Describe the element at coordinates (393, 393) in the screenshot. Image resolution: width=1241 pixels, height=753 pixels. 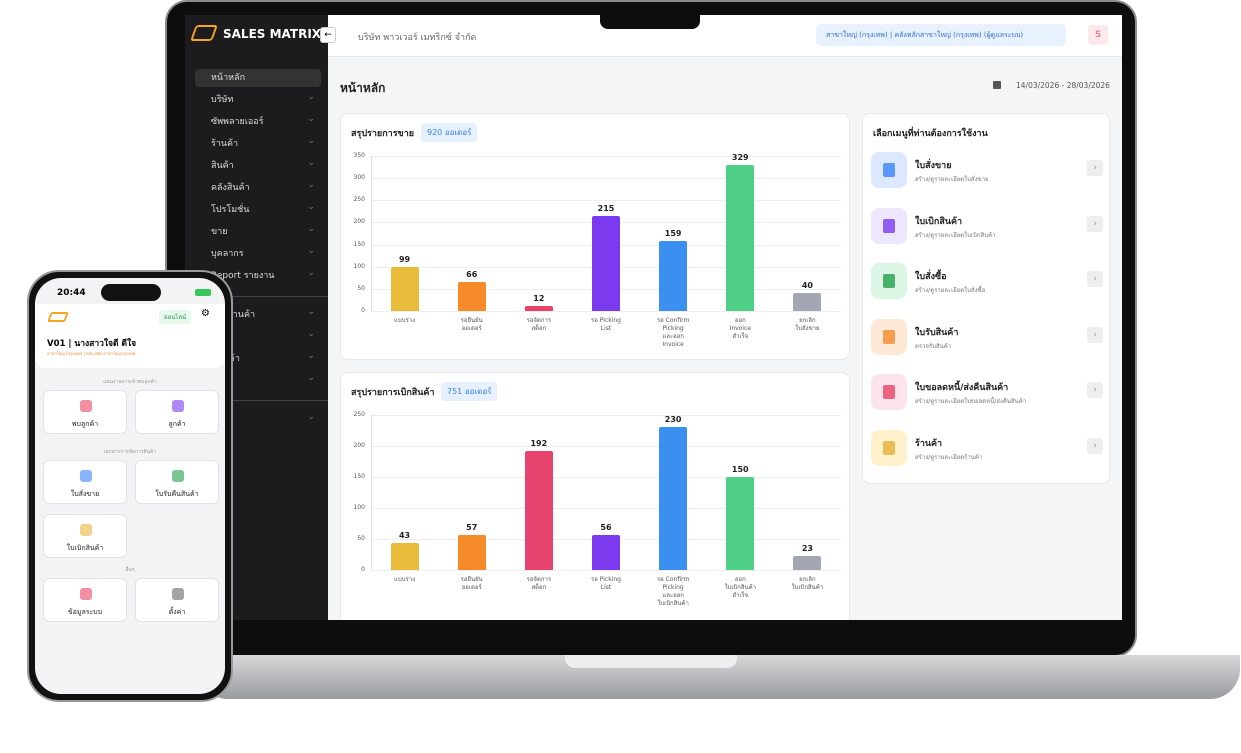
I see `chart-title: สรุปรายการเบิกสินค้า` at that location.